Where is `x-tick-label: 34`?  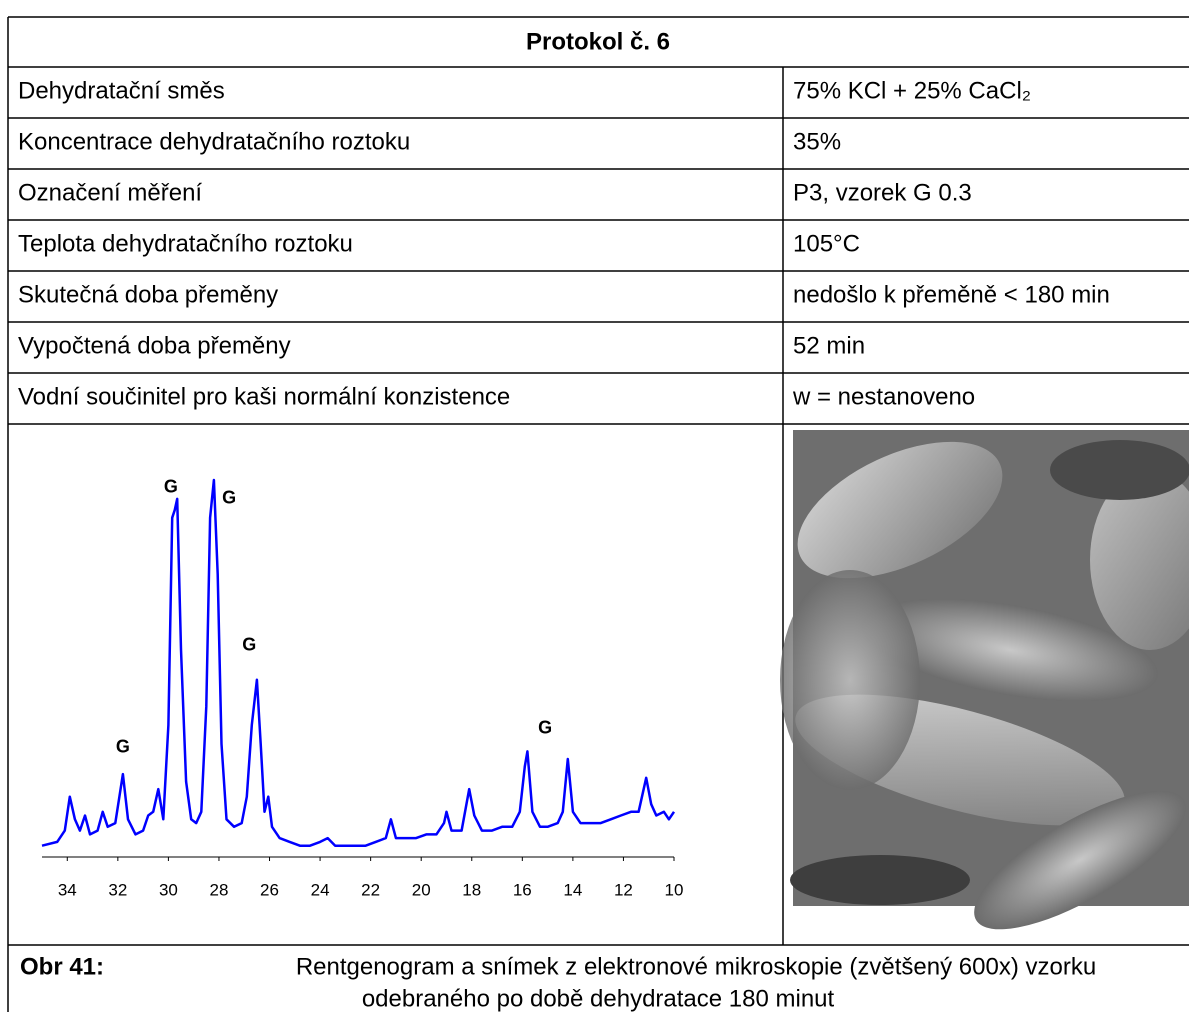 x-tick-label: 34 is located at coordinates (67, 889).